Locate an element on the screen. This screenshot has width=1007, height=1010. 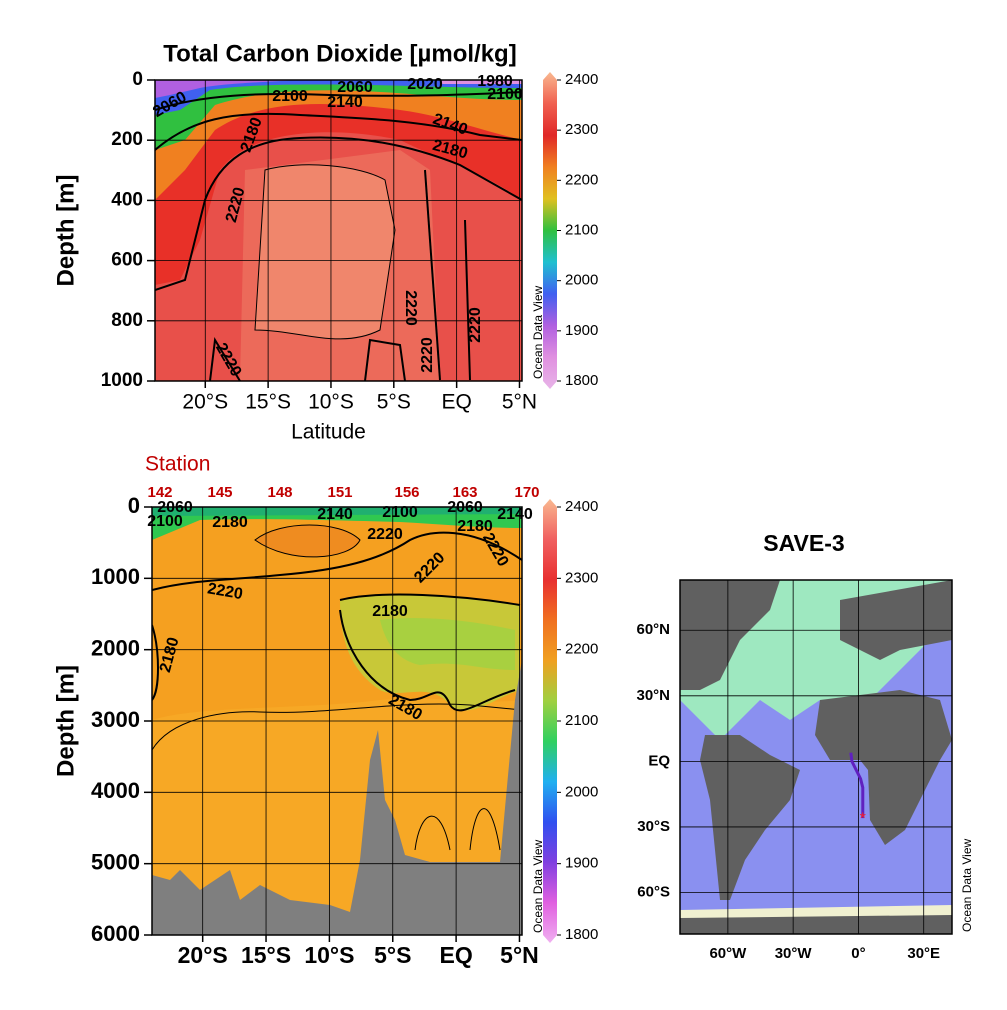
y-tick-label: 5000 is located at coordinates (115, 861).